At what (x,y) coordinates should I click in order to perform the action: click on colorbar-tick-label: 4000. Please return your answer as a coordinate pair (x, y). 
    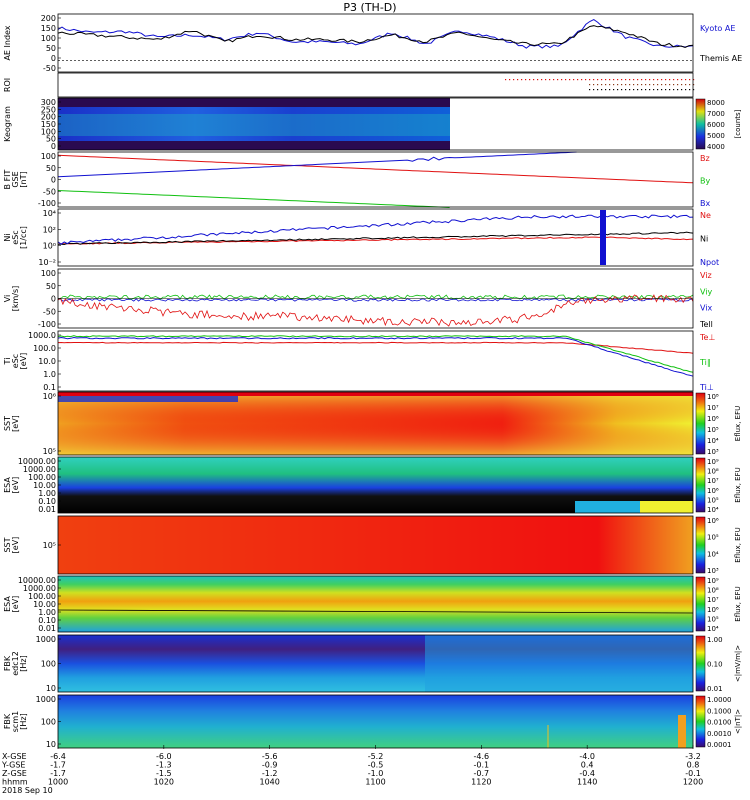
    Looking at the image, I should click on (716, 147).